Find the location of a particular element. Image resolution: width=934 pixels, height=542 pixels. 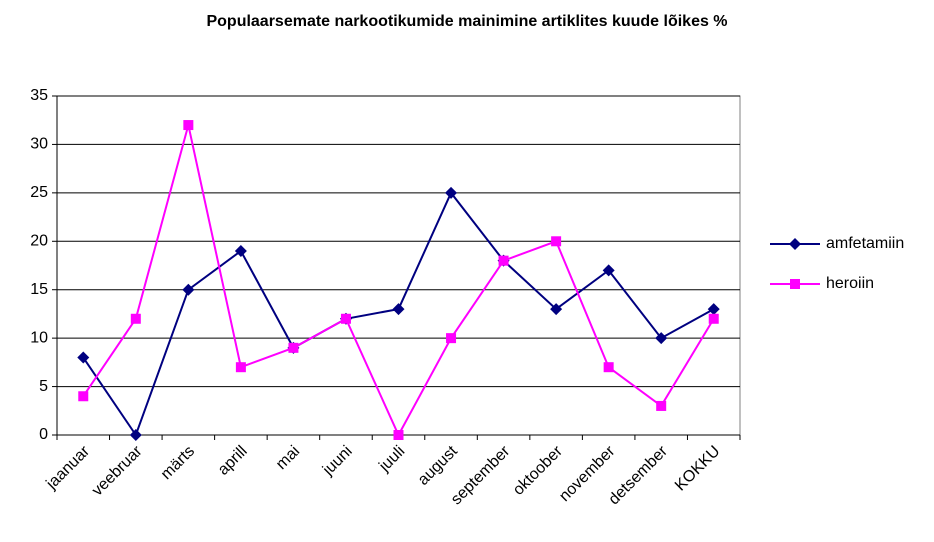

x-tick-label: juuni is located at coordinates (337, 461).